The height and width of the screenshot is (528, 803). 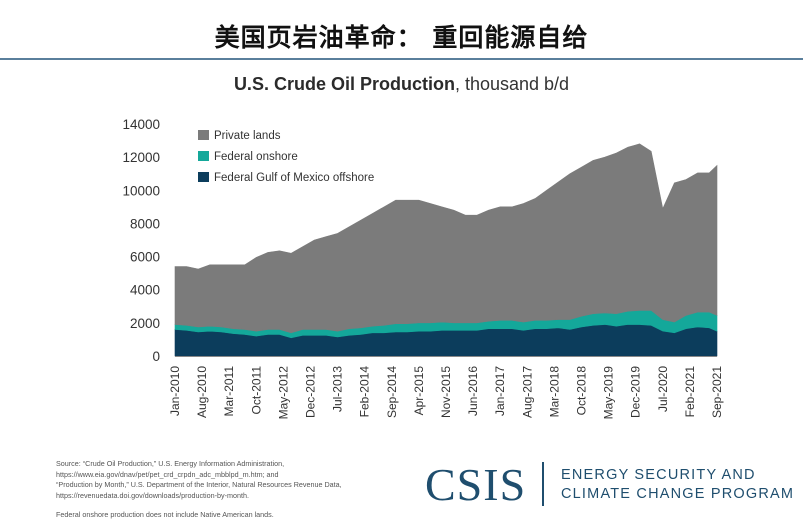 What do you see at coordinates (663, 389) in the screenshot?
I see `x-tick-label: Jul-2020` at bounding box center [663, 389].